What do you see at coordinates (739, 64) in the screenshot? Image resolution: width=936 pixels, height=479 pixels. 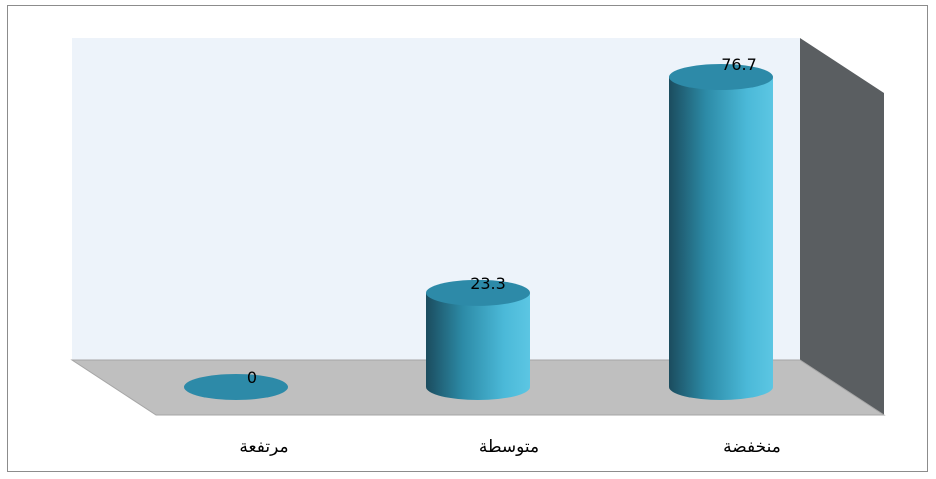 I see `value-label-low: 76.7` at bounding box center [739, 64].